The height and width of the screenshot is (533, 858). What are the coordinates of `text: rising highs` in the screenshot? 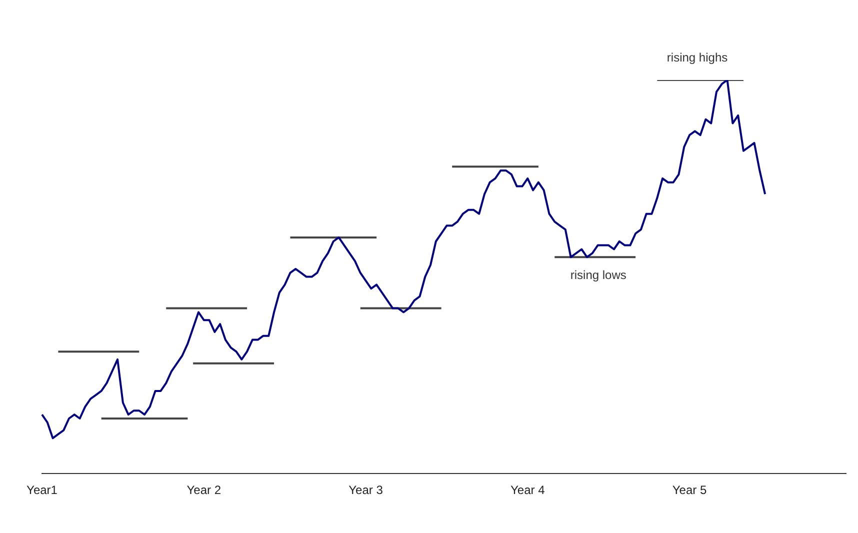 It's located at (697, 57).